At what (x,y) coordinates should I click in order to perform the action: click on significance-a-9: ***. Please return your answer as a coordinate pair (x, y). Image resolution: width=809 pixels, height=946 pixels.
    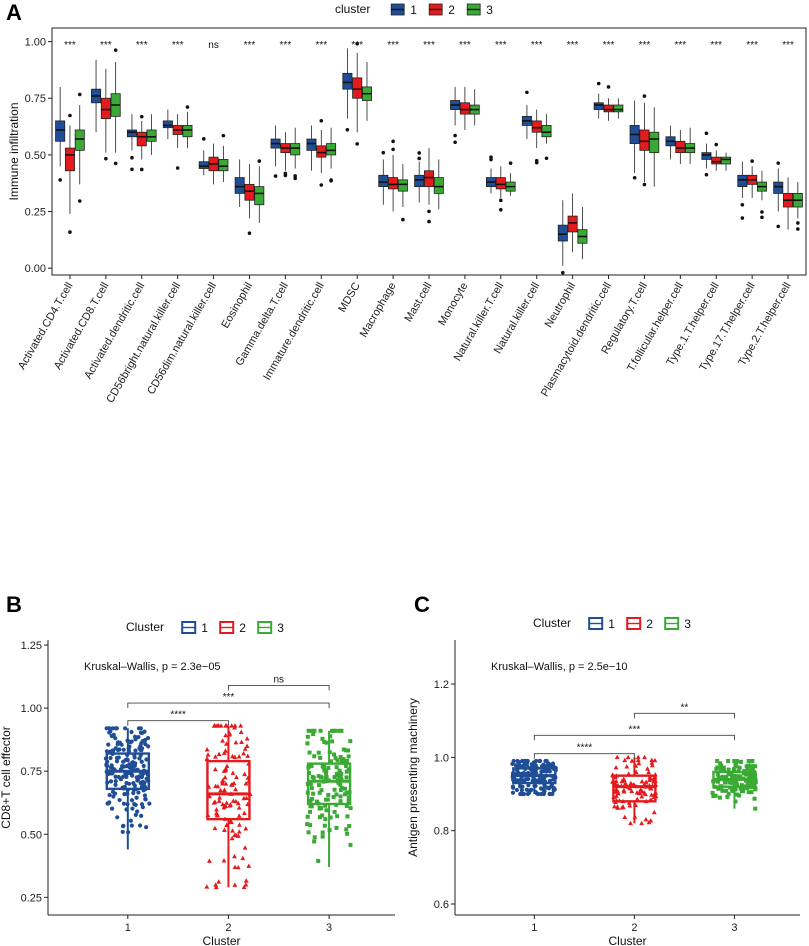
    Looking at the image, I should click on (393, 45).